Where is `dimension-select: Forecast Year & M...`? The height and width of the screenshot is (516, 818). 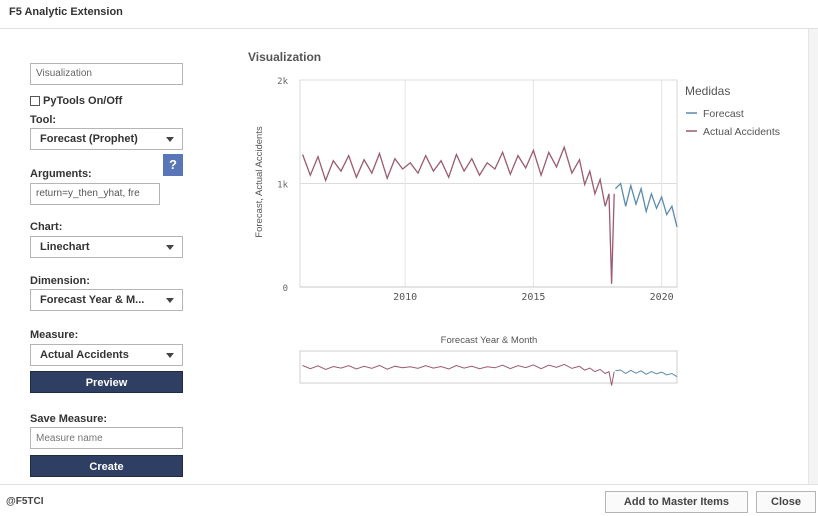 dimension-select: Forecast Year & M... is located at coordinates (106, 300).